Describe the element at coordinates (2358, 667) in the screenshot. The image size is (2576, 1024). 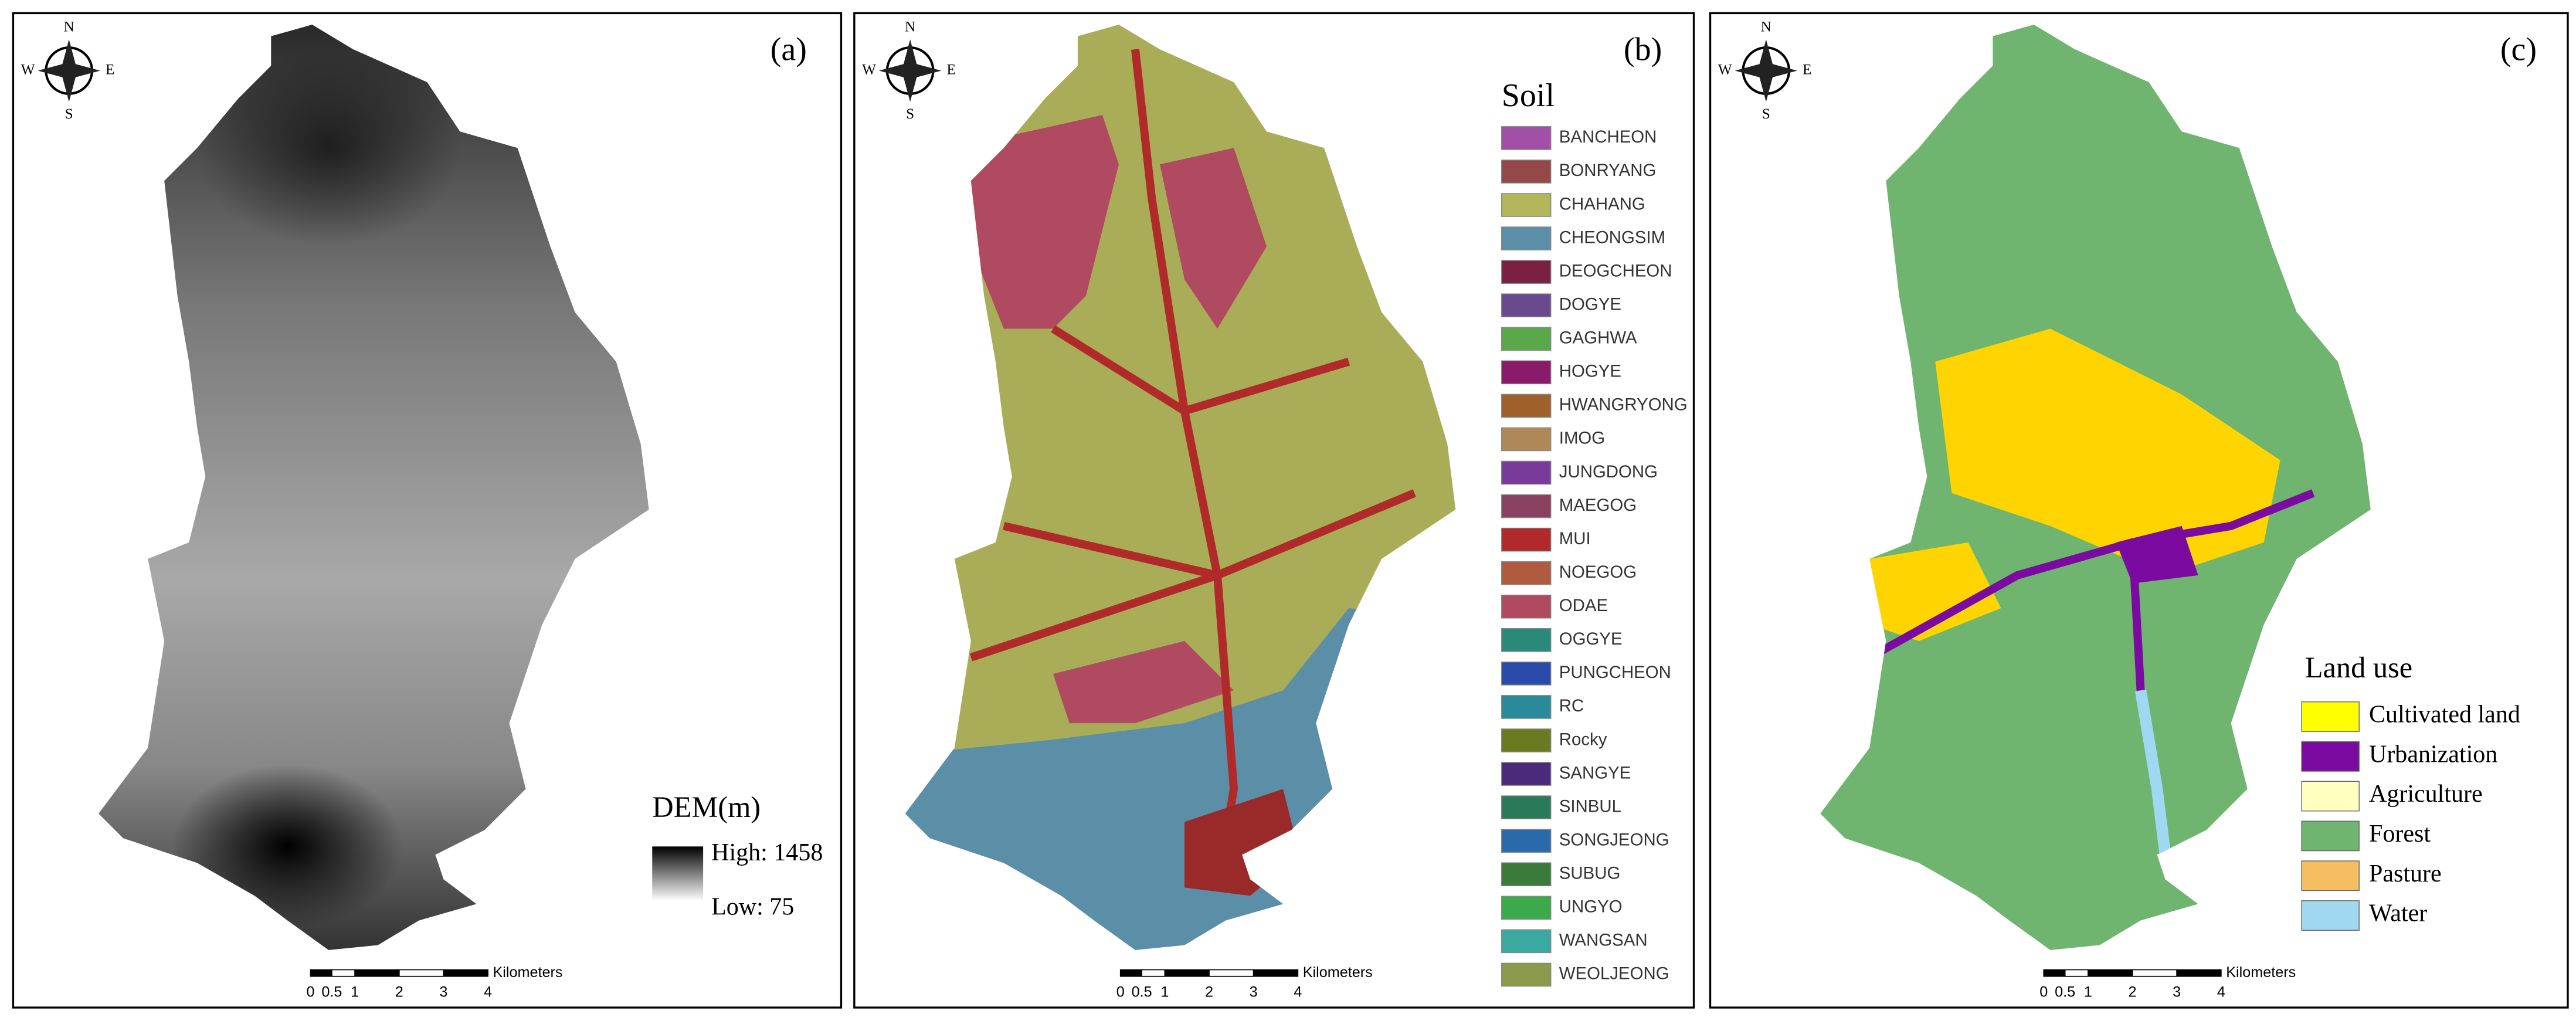
I see `legend-title: Land use` at that location.